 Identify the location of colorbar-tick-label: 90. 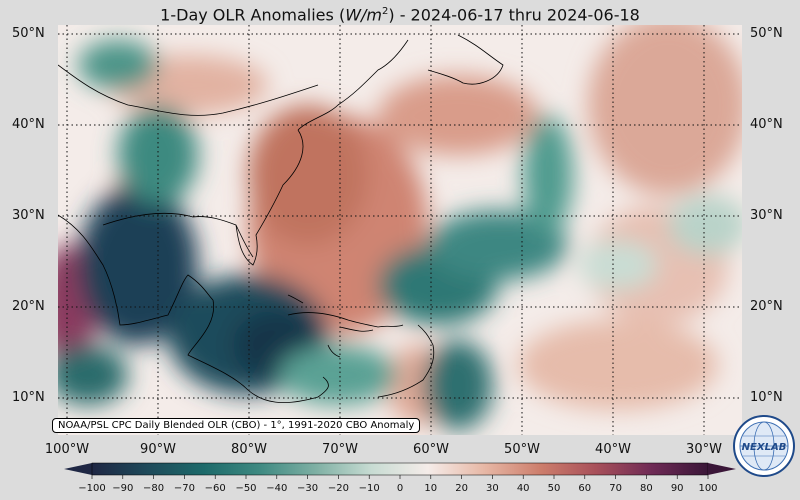
(677, 488).